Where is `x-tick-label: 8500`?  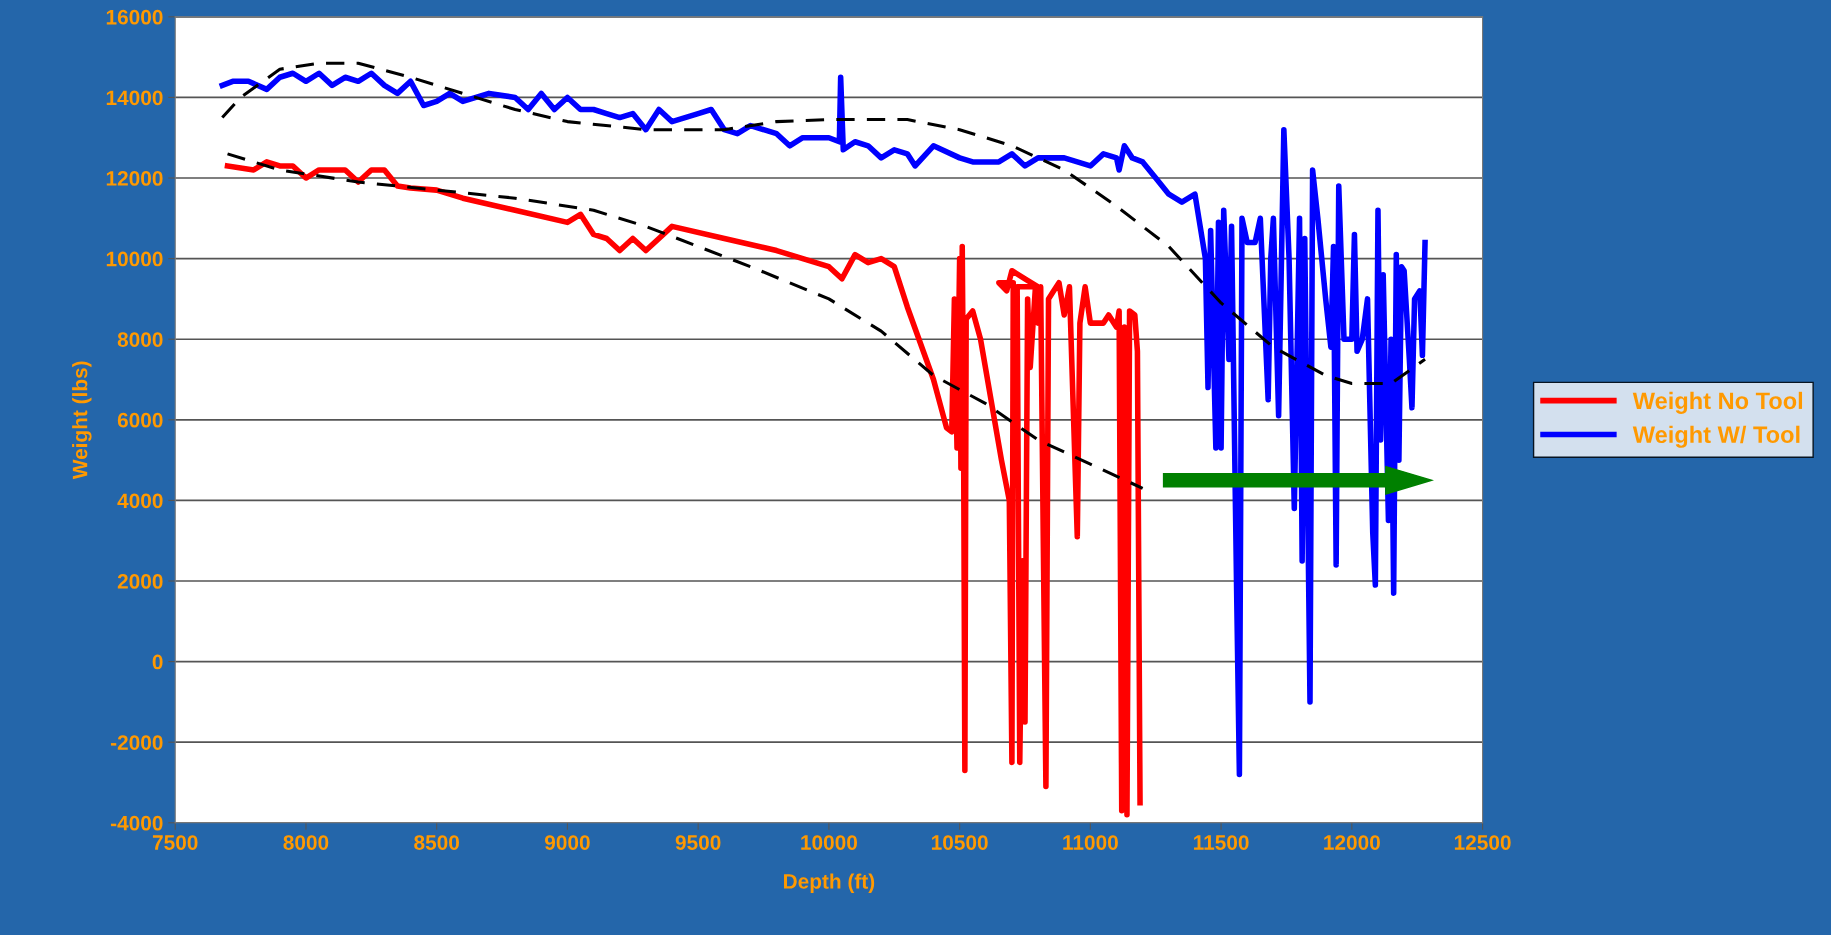
x-tick-label: 8500 is located at coordinates (437, 842).